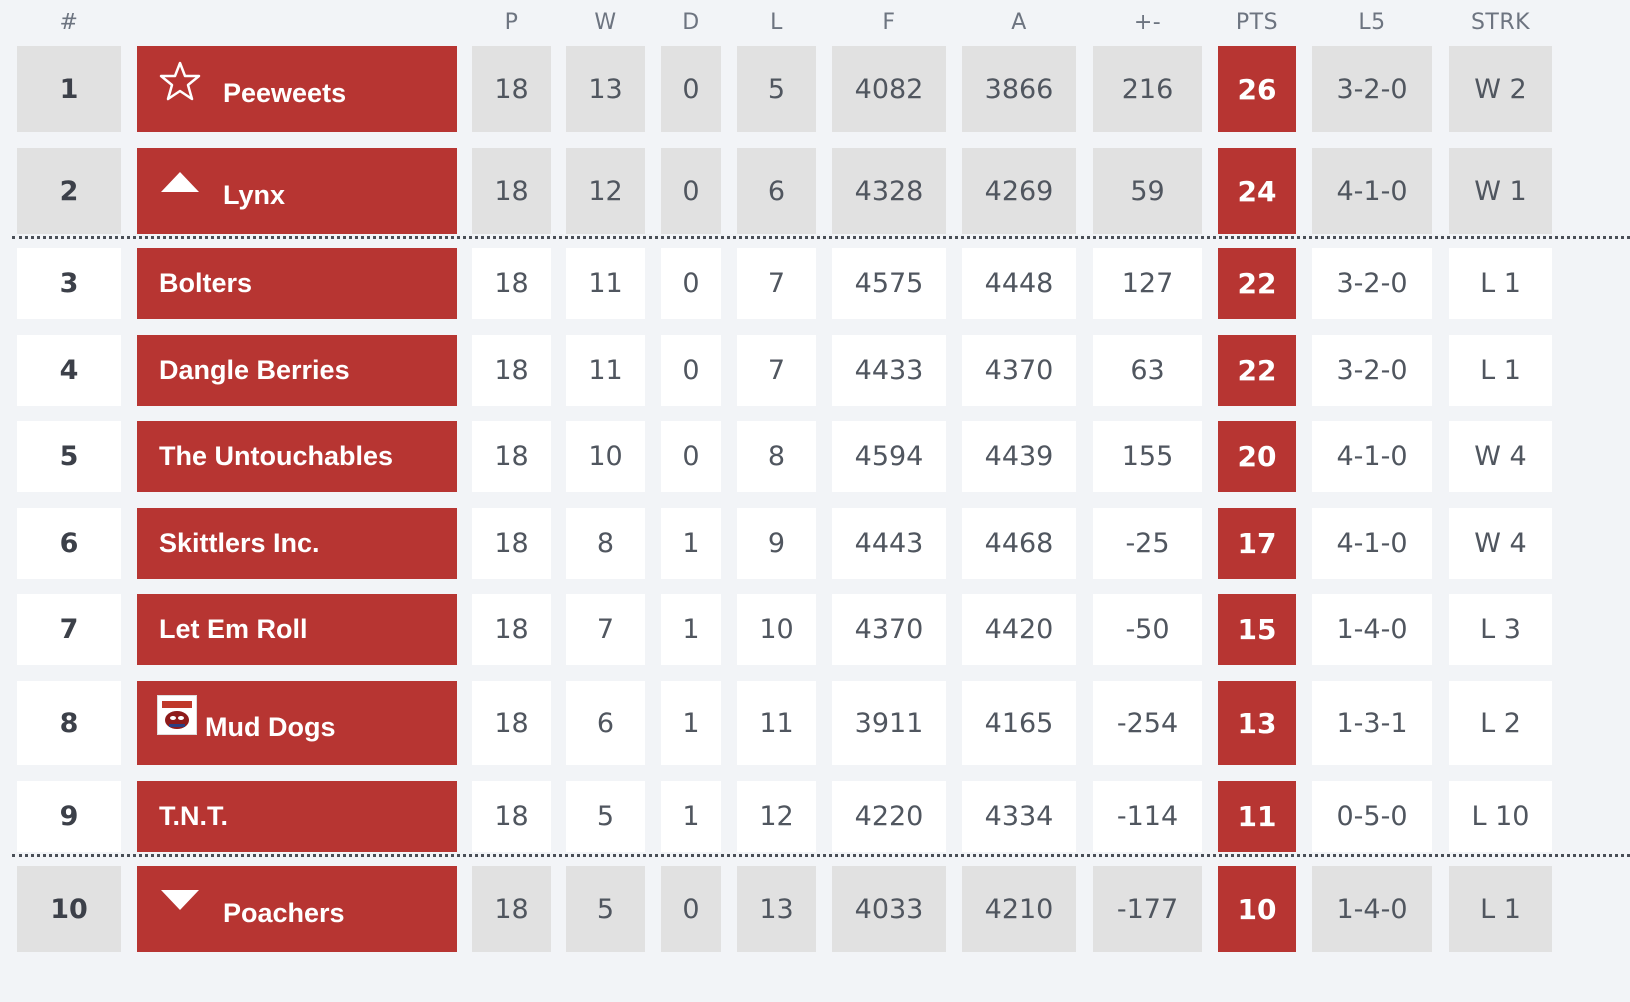 The image size is (1630, 1002). Describe the element at coordinates (193, 816) in the screenshot. I see `team-name: T.N.T.` at that location.